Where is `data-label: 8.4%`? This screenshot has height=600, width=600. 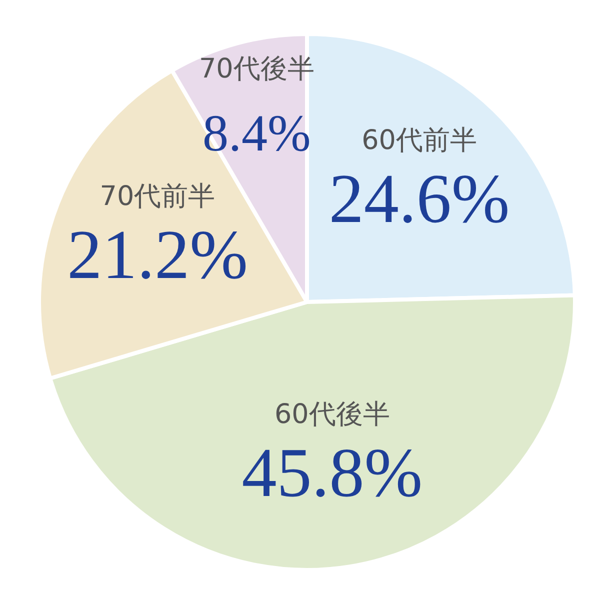 data-label: 8.4% is located at coordinates (256, 134).